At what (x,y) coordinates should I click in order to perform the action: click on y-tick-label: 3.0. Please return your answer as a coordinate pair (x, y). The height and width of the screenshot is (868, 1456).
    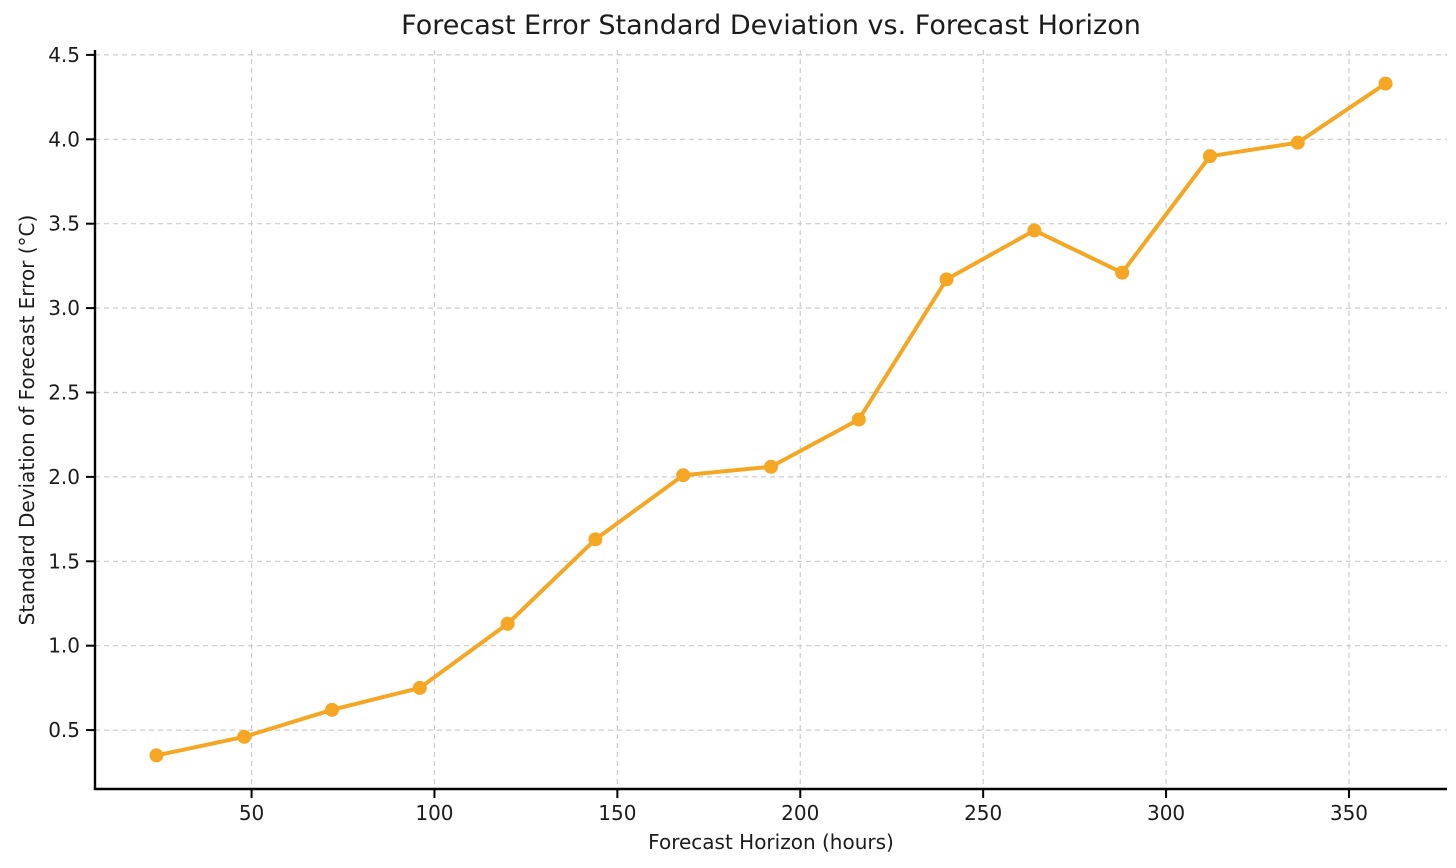
    Looking at the image, I should click on (64, 308).